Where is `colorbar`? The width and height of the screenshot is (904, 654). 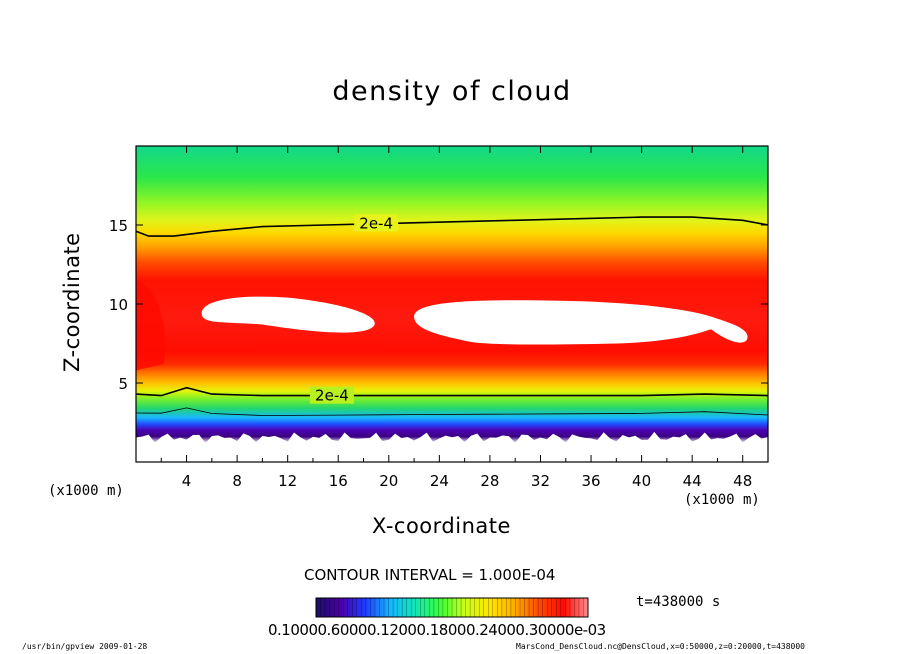 colorbar is located at coordinates (452, 607).